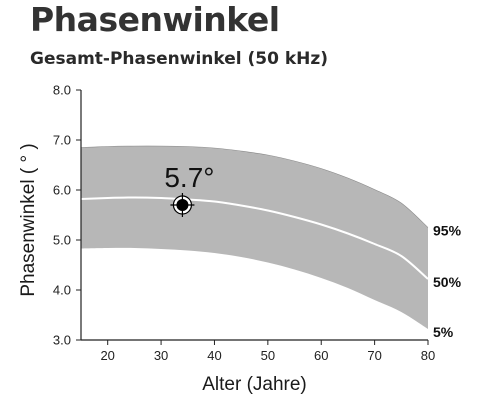  I want to click on series-label: 5%, so click(443, 332).